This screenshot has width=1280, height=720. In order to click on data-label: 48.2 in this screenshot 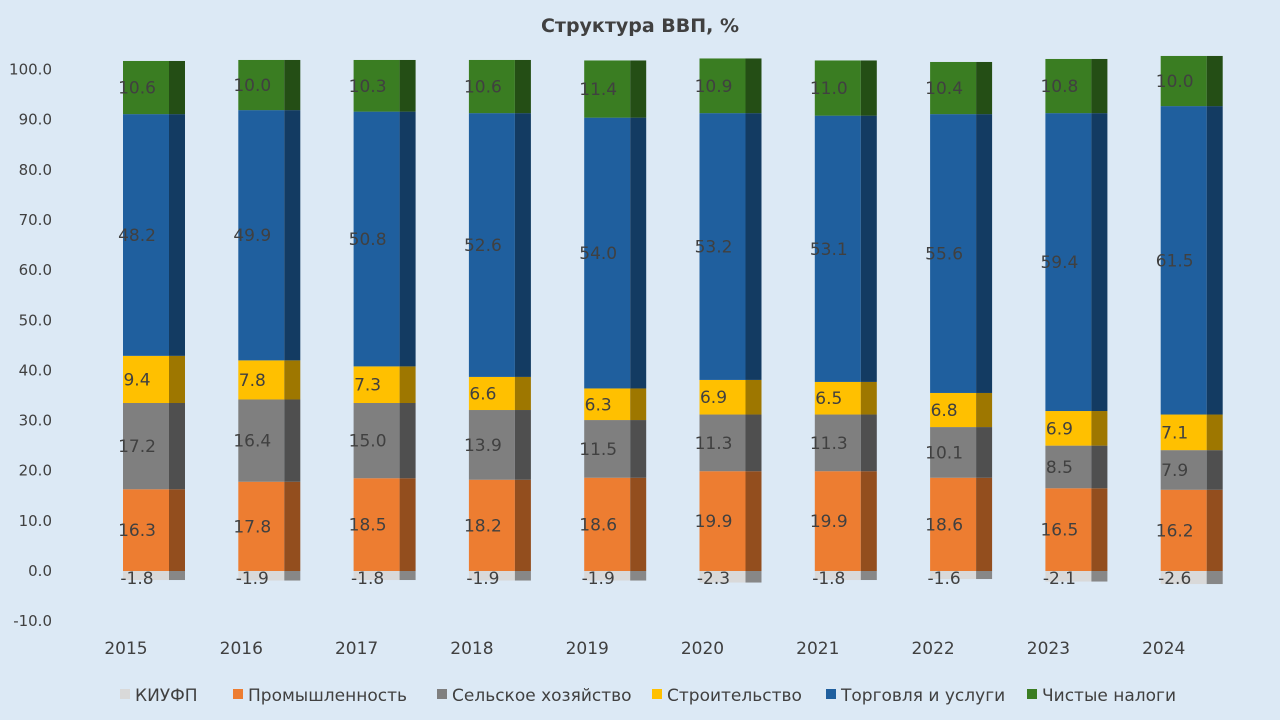, I will do `click(137, 236)`.